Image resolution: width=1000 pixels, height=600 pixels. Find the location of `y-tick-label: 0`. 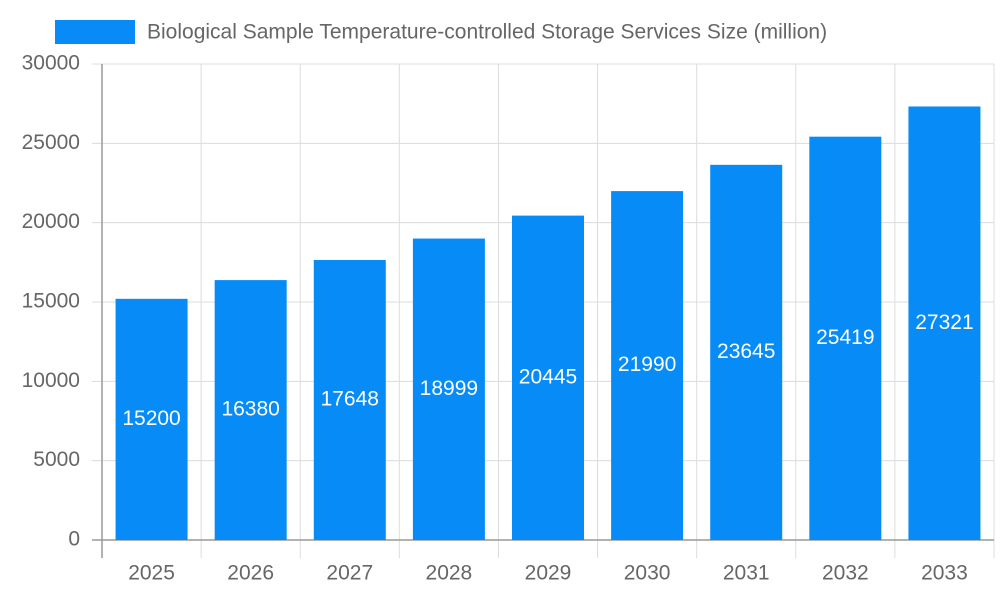

y-tick-label: 0 is located at coordinates (74, 539).